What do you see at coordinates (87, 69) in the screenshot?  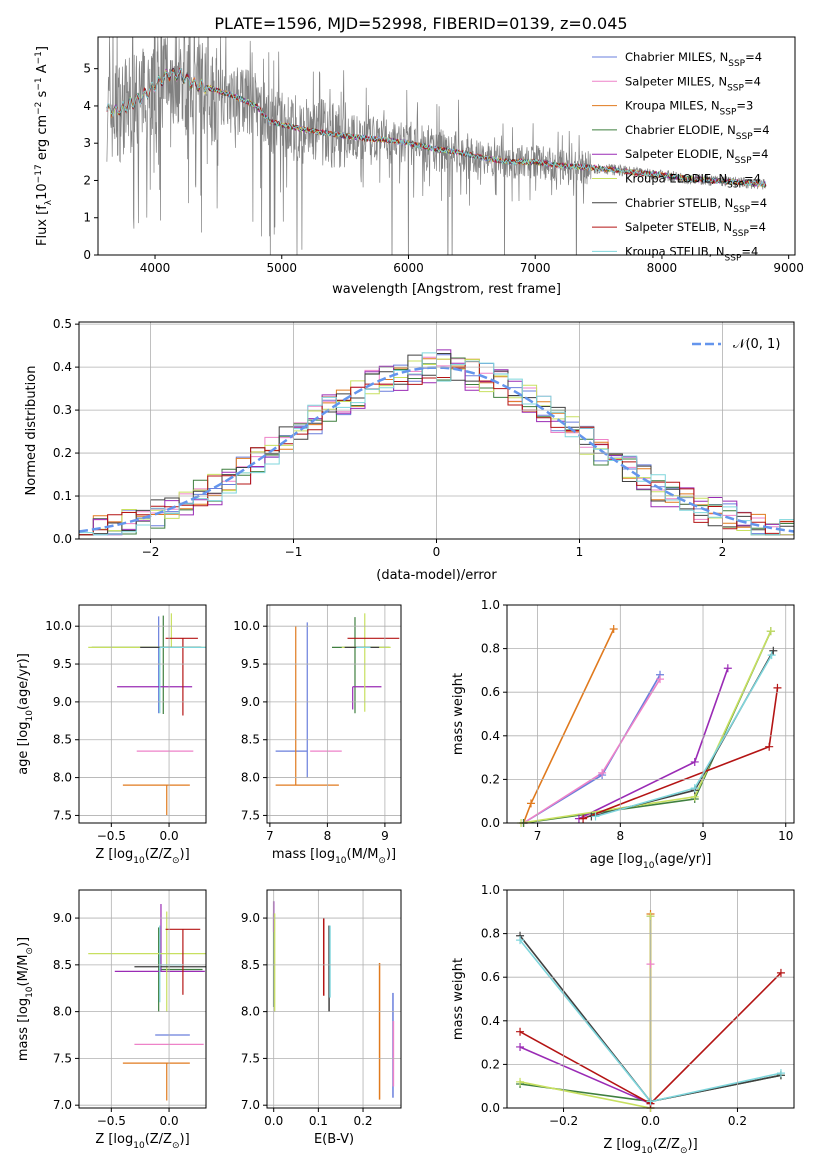 I see `y-tick-label: 5` at bounding box center [87, 69].